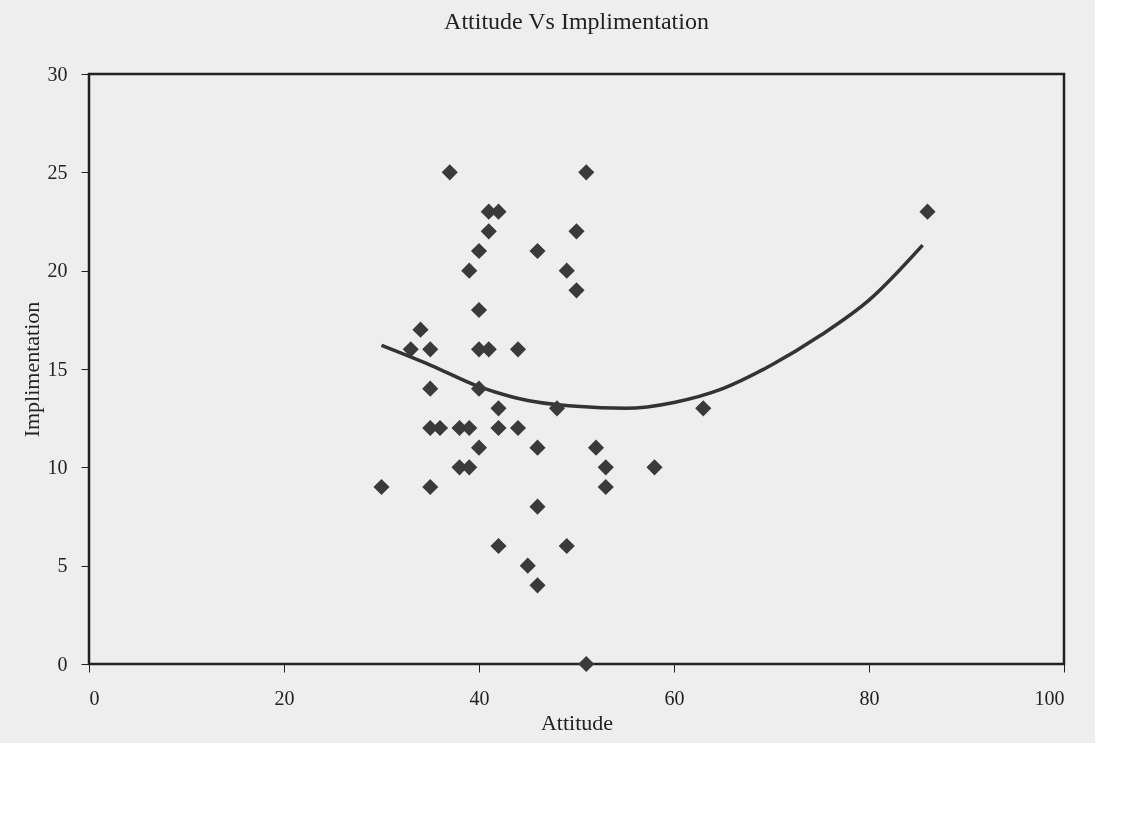  What do you see at coordinates (284, 697) in the screenshot?
I see `x-tick-label: 20` at bounding box center [284, 697].